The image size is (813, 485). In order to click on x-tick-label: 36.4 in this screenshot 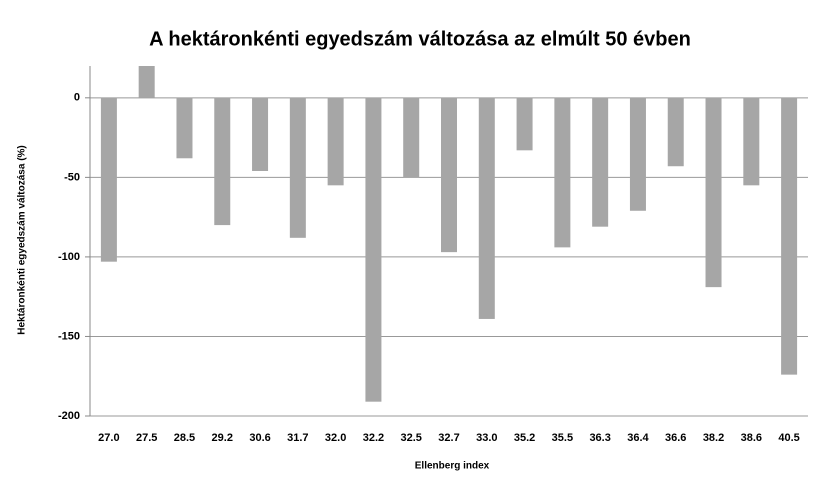, I will do `click(638, 438)`.